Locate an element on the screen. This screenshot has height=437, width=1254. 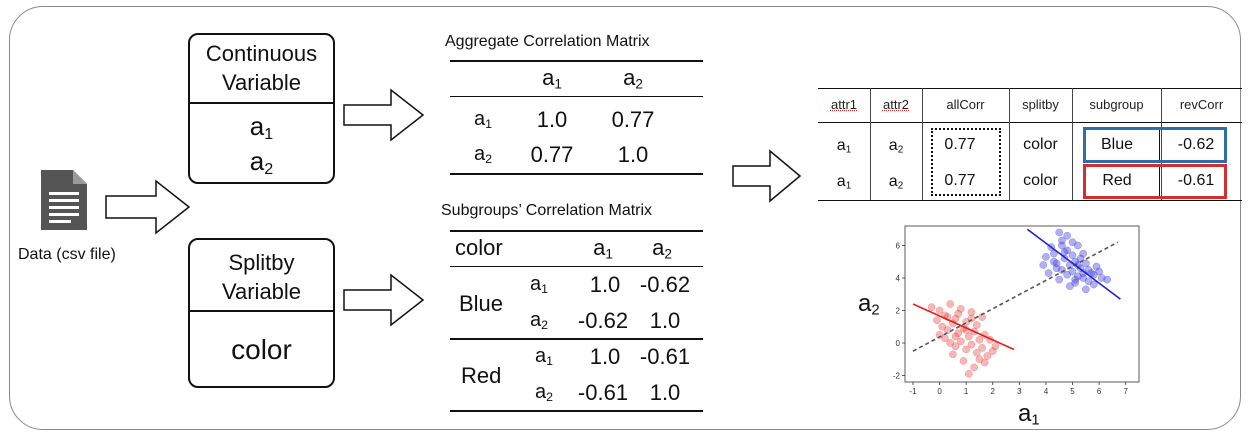
header-allcorr: allCorr is located at coordinates (965, 104).